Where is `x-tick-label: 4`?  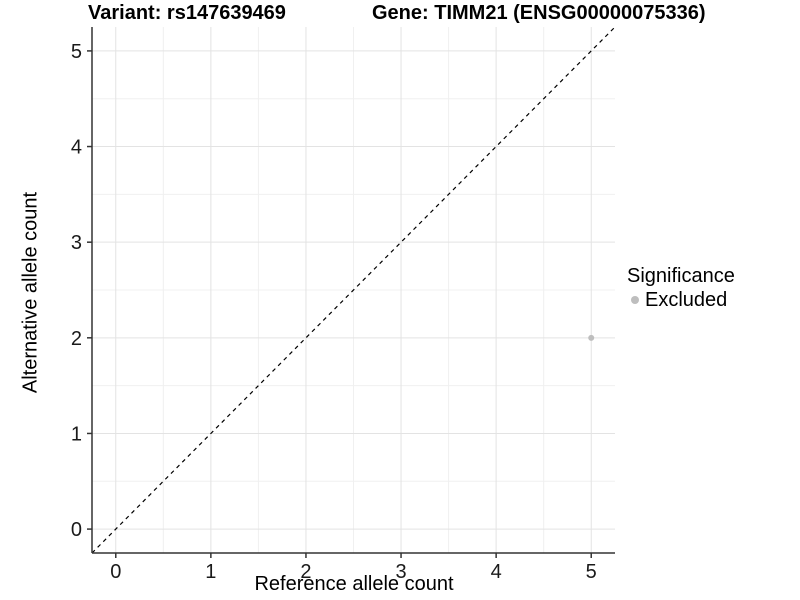
x-tick-label: 4 is located at coordinates (496, 572).